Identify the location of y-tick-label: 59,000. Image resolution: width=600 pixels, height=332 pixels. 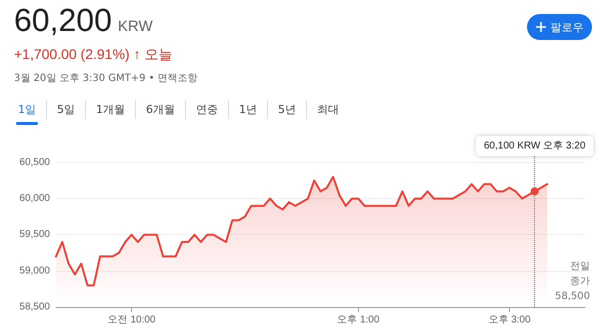
(34, 270).